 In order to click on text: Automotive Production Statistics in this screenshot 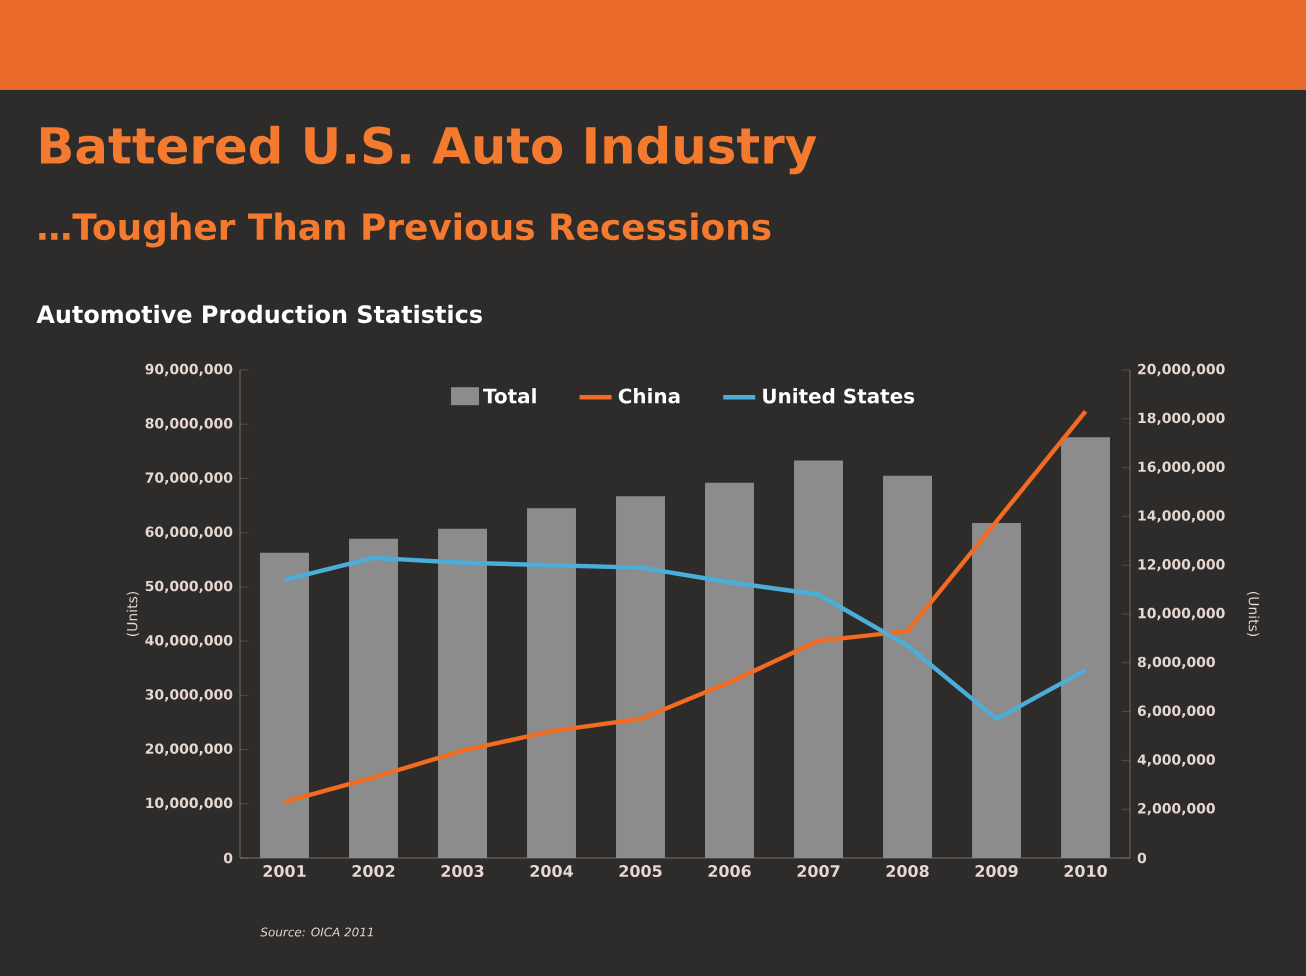, I will do `click(259, 314)`.